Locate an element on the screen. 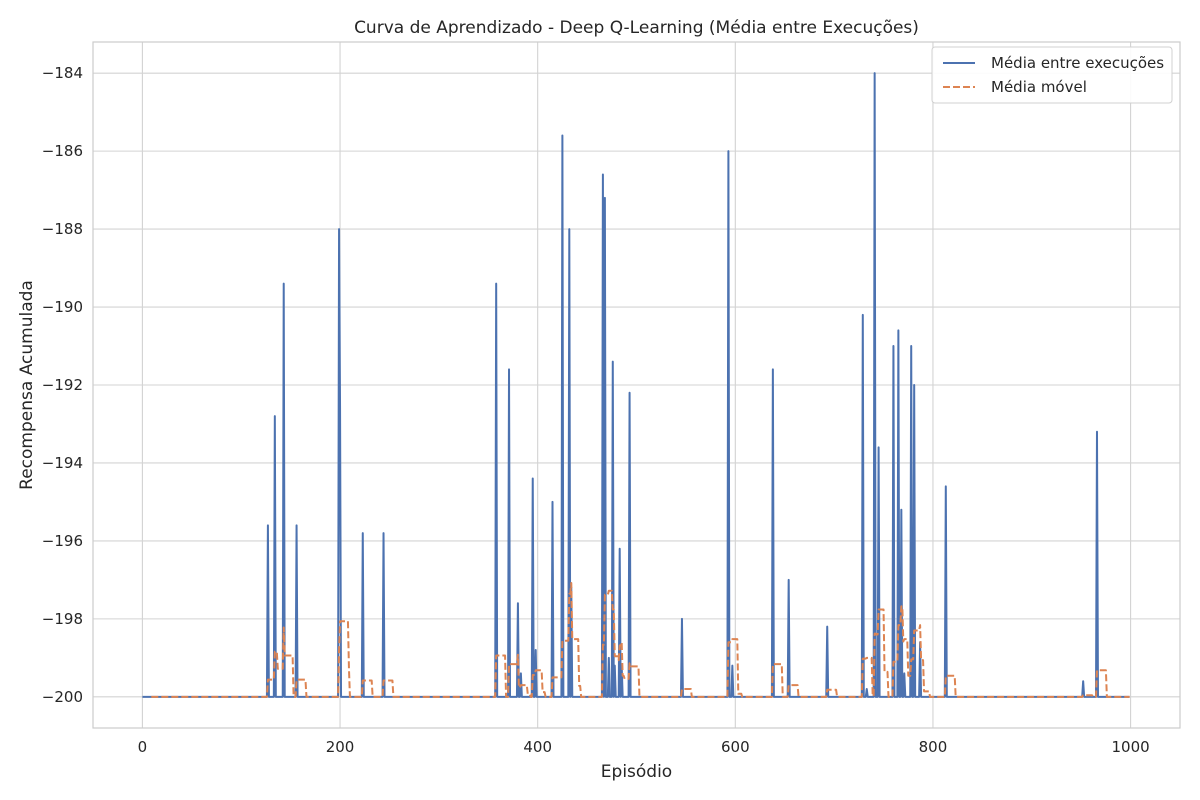 This screenshot has height=800, width=1200. y-tick-label: −200 is located at coordinates (62, 697).